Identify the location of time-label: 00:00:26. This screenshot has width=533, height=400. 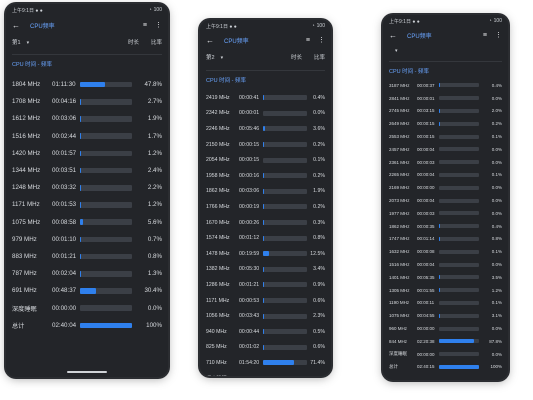
(249, 222).